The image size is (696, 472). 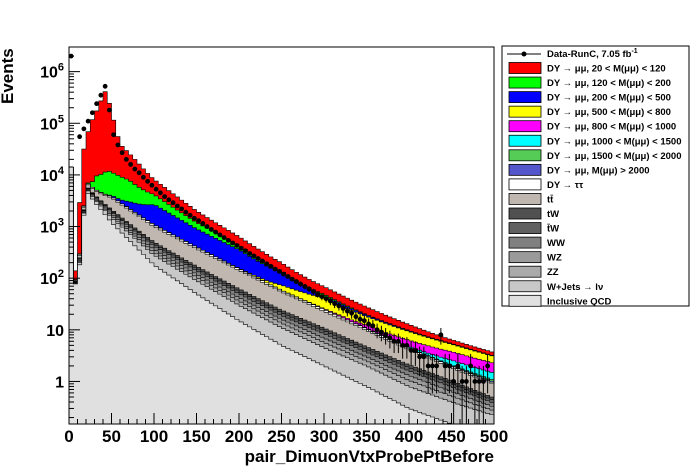 What do you see at coordinates (634, 51) in the screenshot?
I see `legend-data-label-sup: -1` at bounding box center [634, 51].